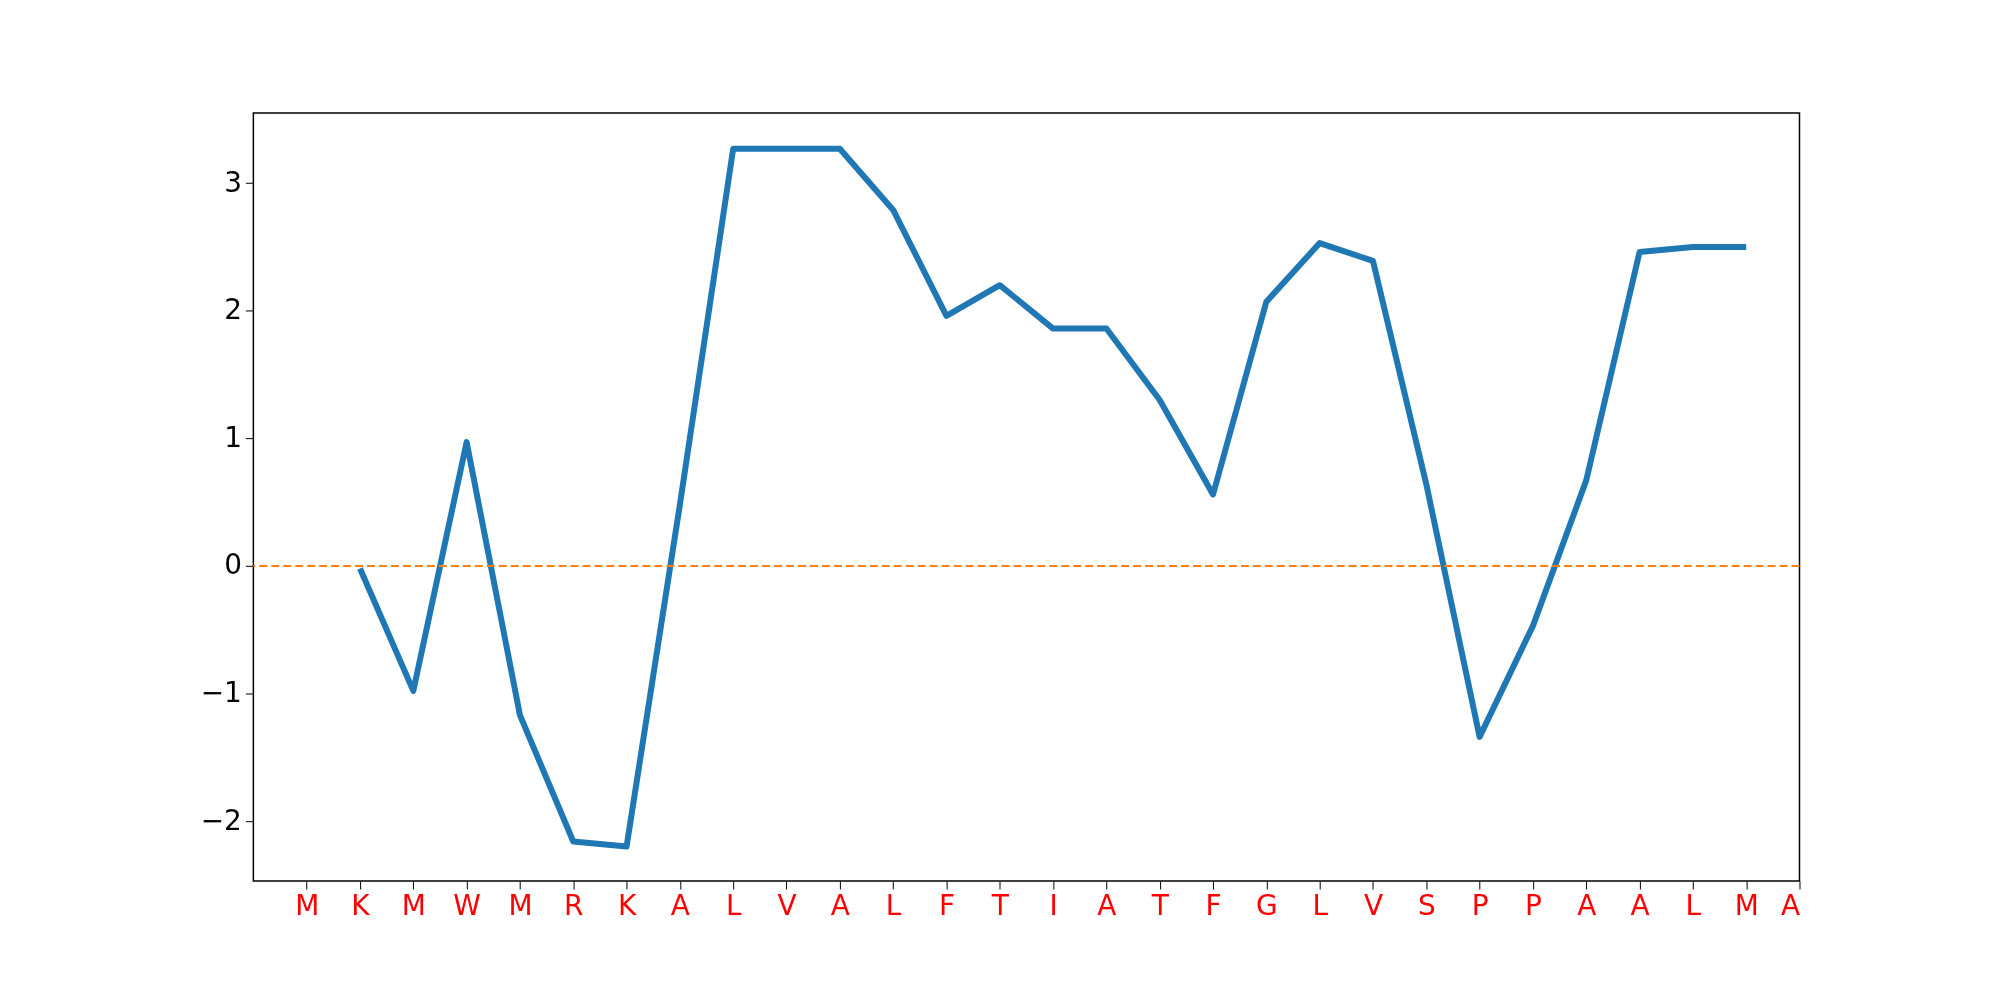  What do you see at coordinates (233, 565) in the screenshot?
I see `y-tick-label: 0` at bounding box center [233, 565].